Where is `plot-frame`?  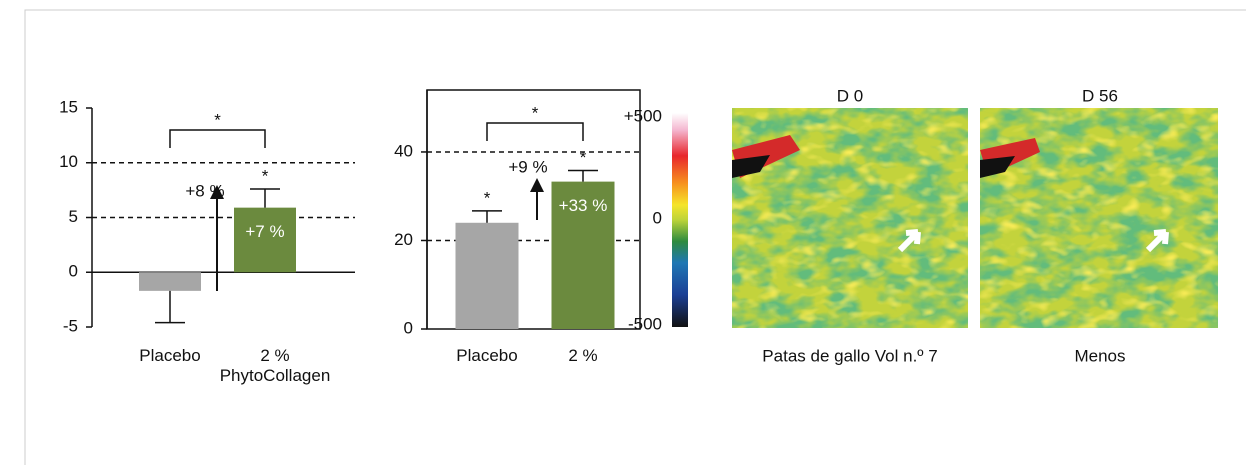
plot-frame is located at coordinates (533, 209).